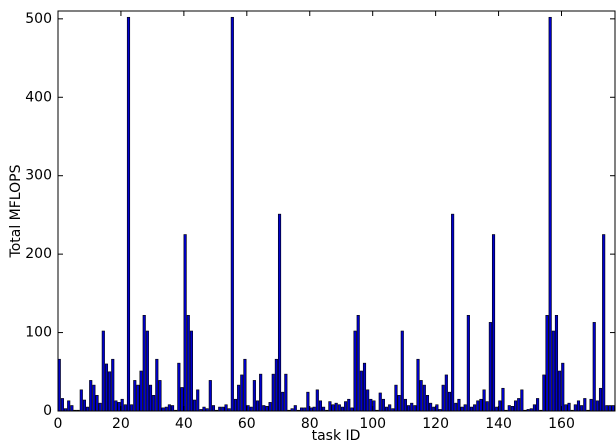  I want to click on x-tick-label: 80, so click(310, 424).